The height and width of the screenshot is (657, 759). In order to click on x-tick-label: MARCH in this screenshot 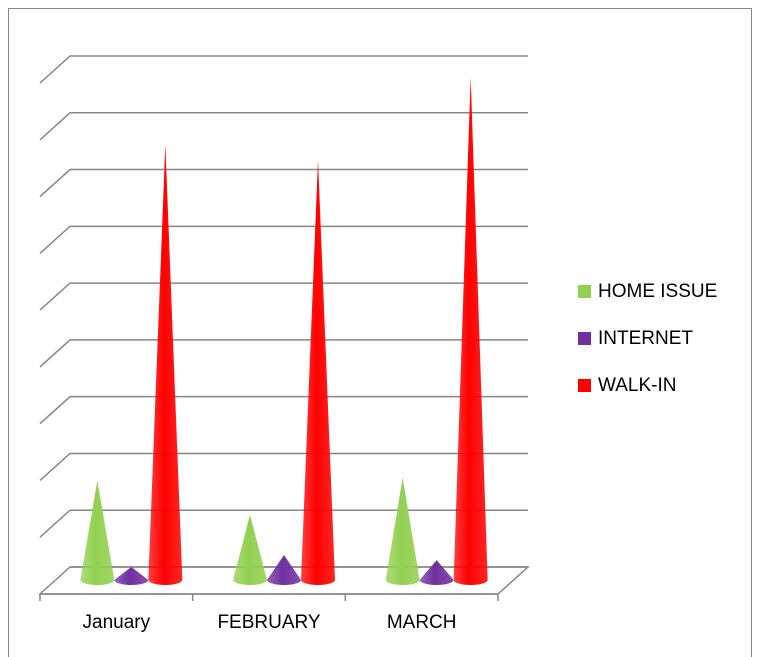, I will do `click(422, 622)`.